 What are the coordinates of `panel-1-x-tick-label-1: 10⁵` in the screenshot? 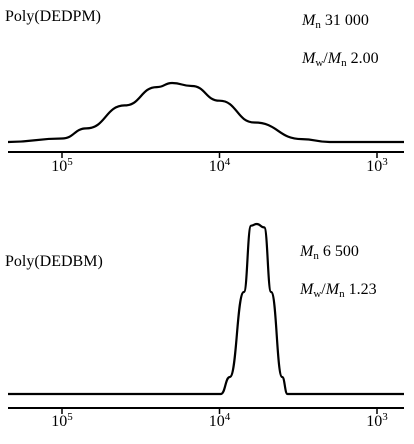 It's located at (62, 165).